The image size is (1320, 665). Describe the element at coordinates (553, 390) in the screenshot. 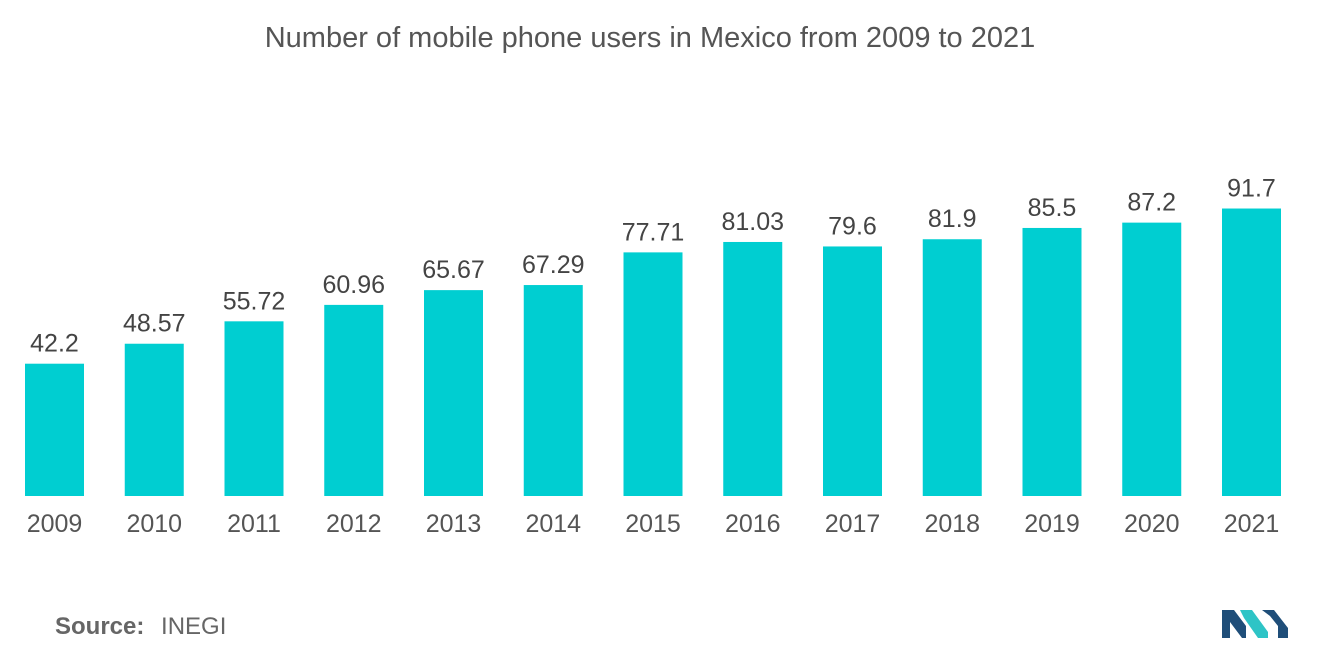

I see `bar-2014` at that location.